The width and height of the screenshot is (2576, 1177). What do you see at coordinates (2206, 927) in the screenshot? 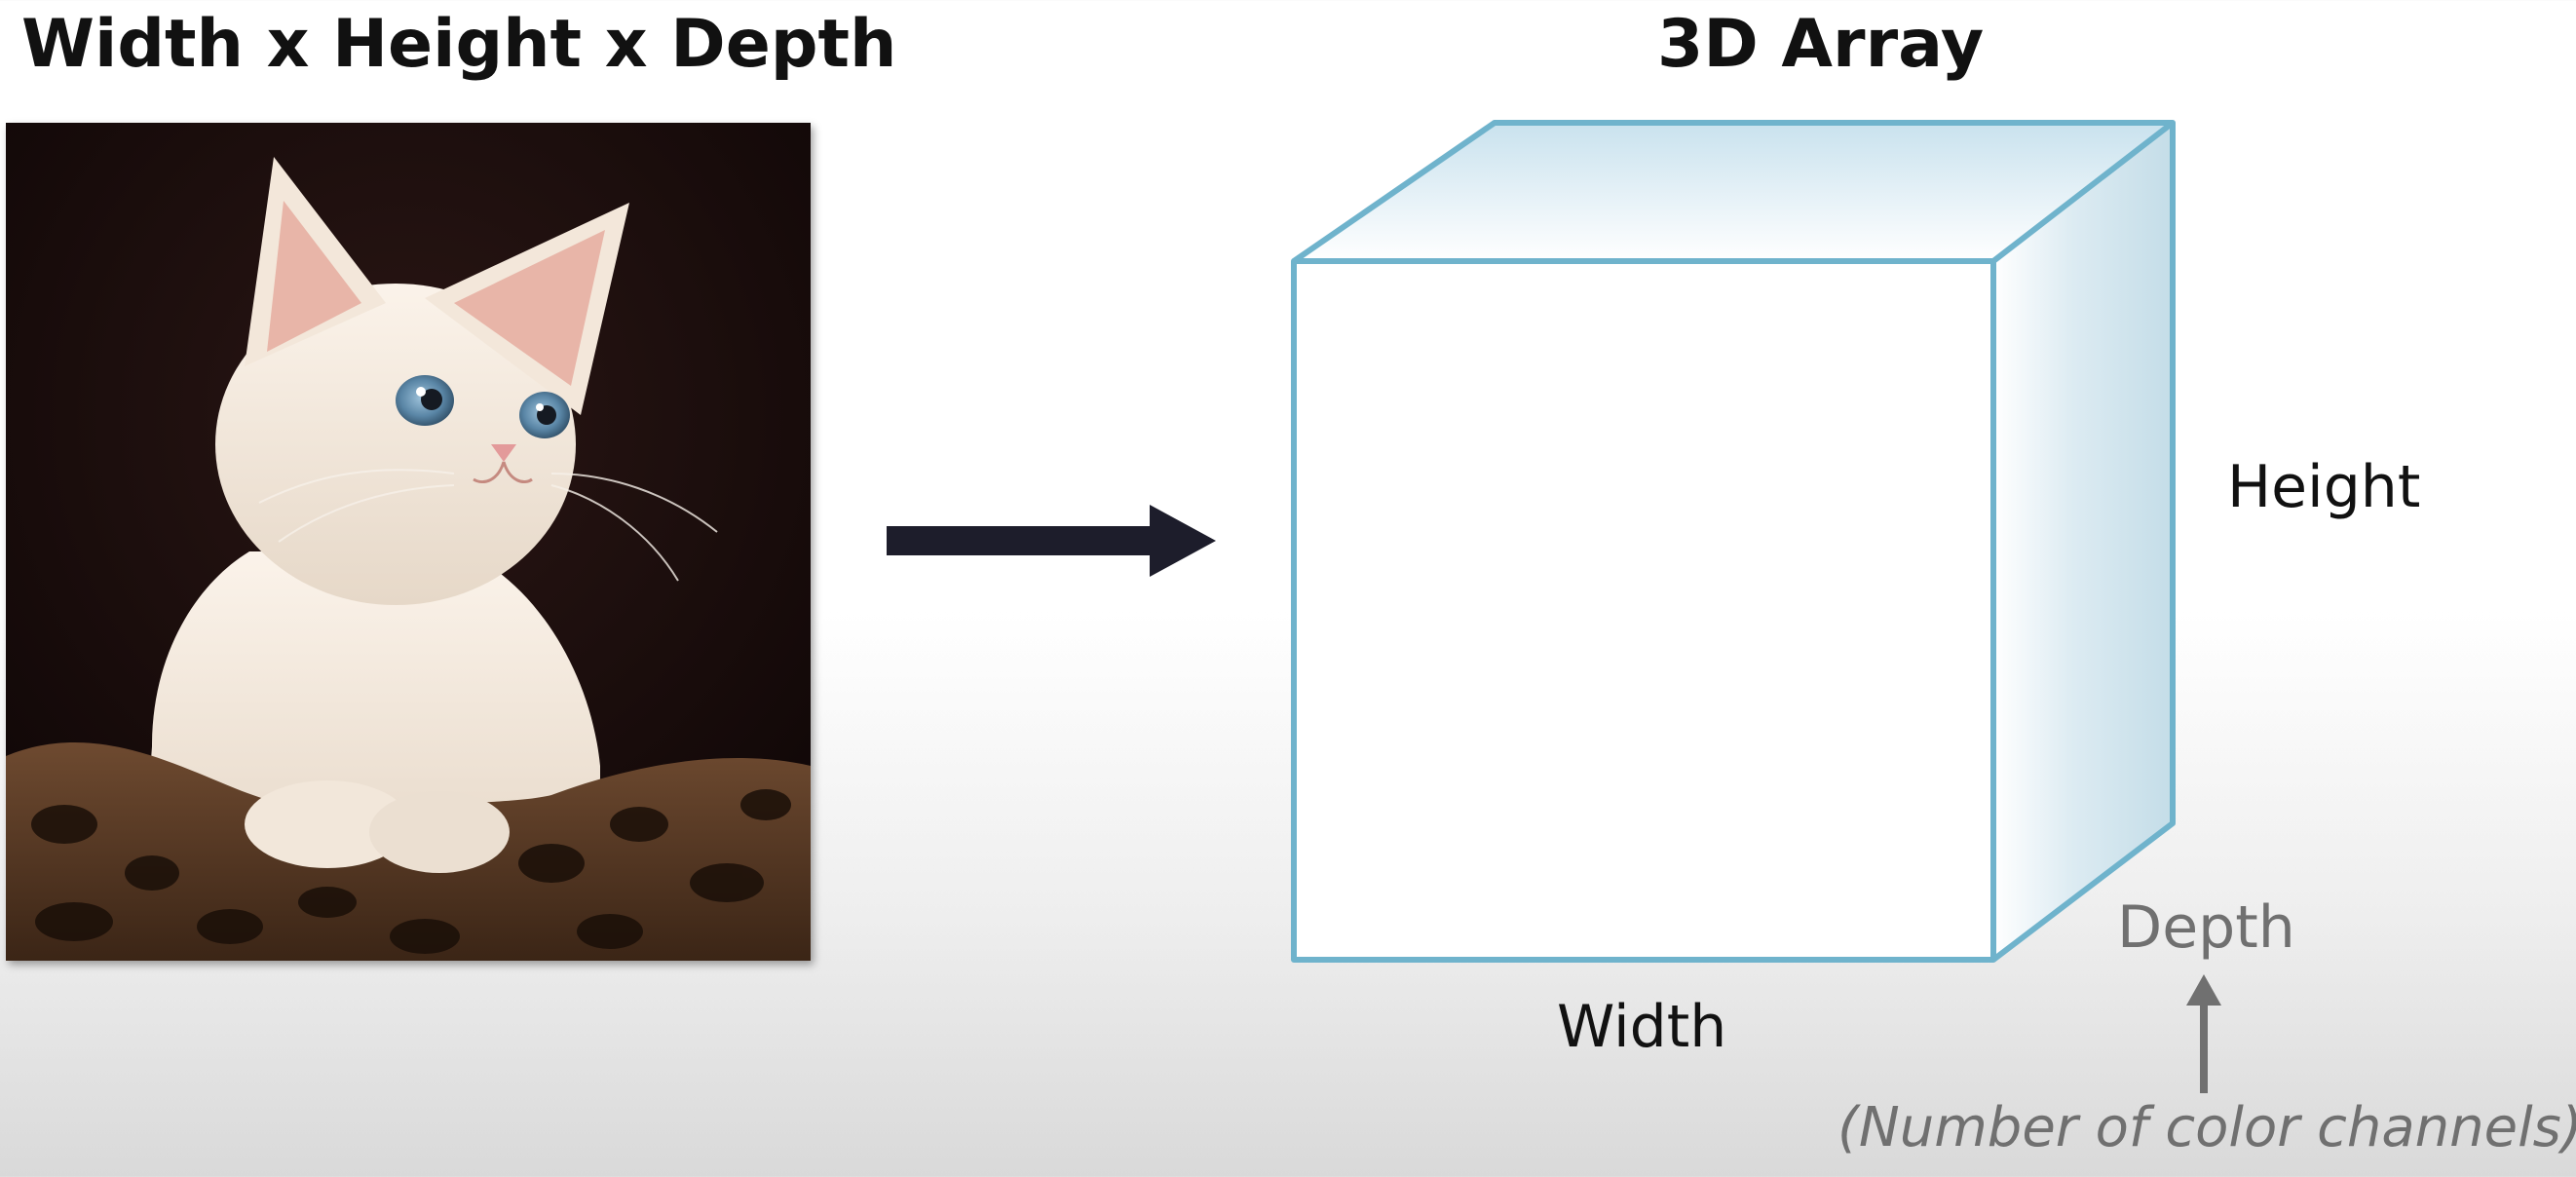
I see `depth-label: Depth` at bounding box center [2206, 927].